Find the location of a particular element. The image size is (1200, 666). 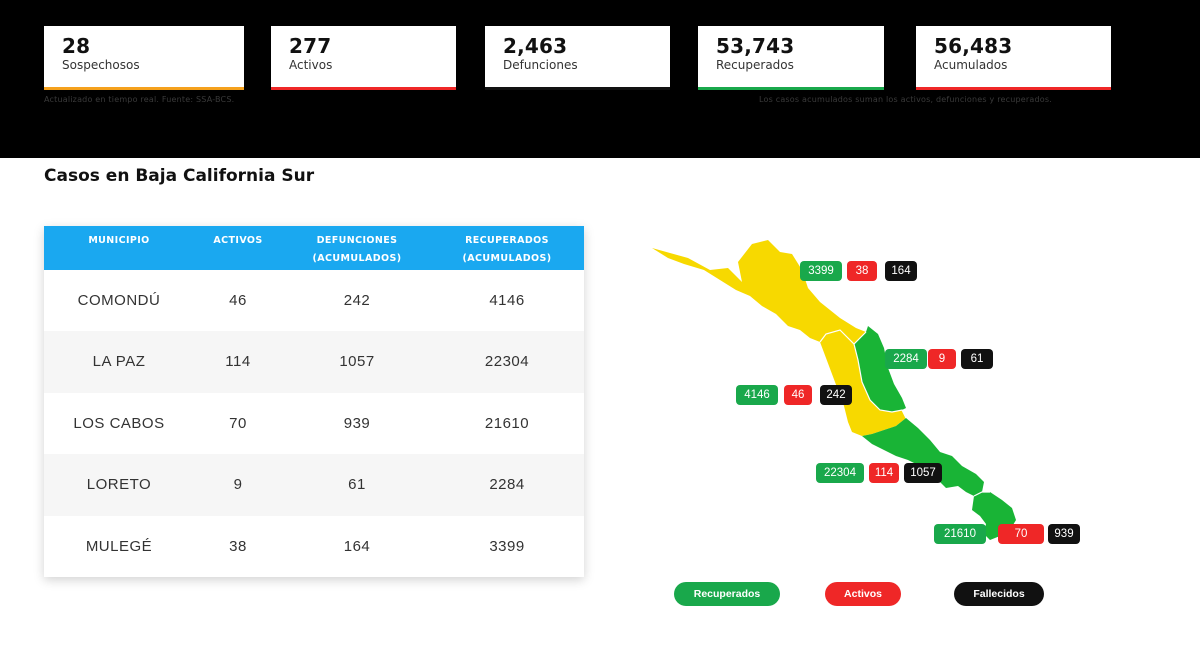

cell-recuperados: 4146 is located at coordinates (507, 300).